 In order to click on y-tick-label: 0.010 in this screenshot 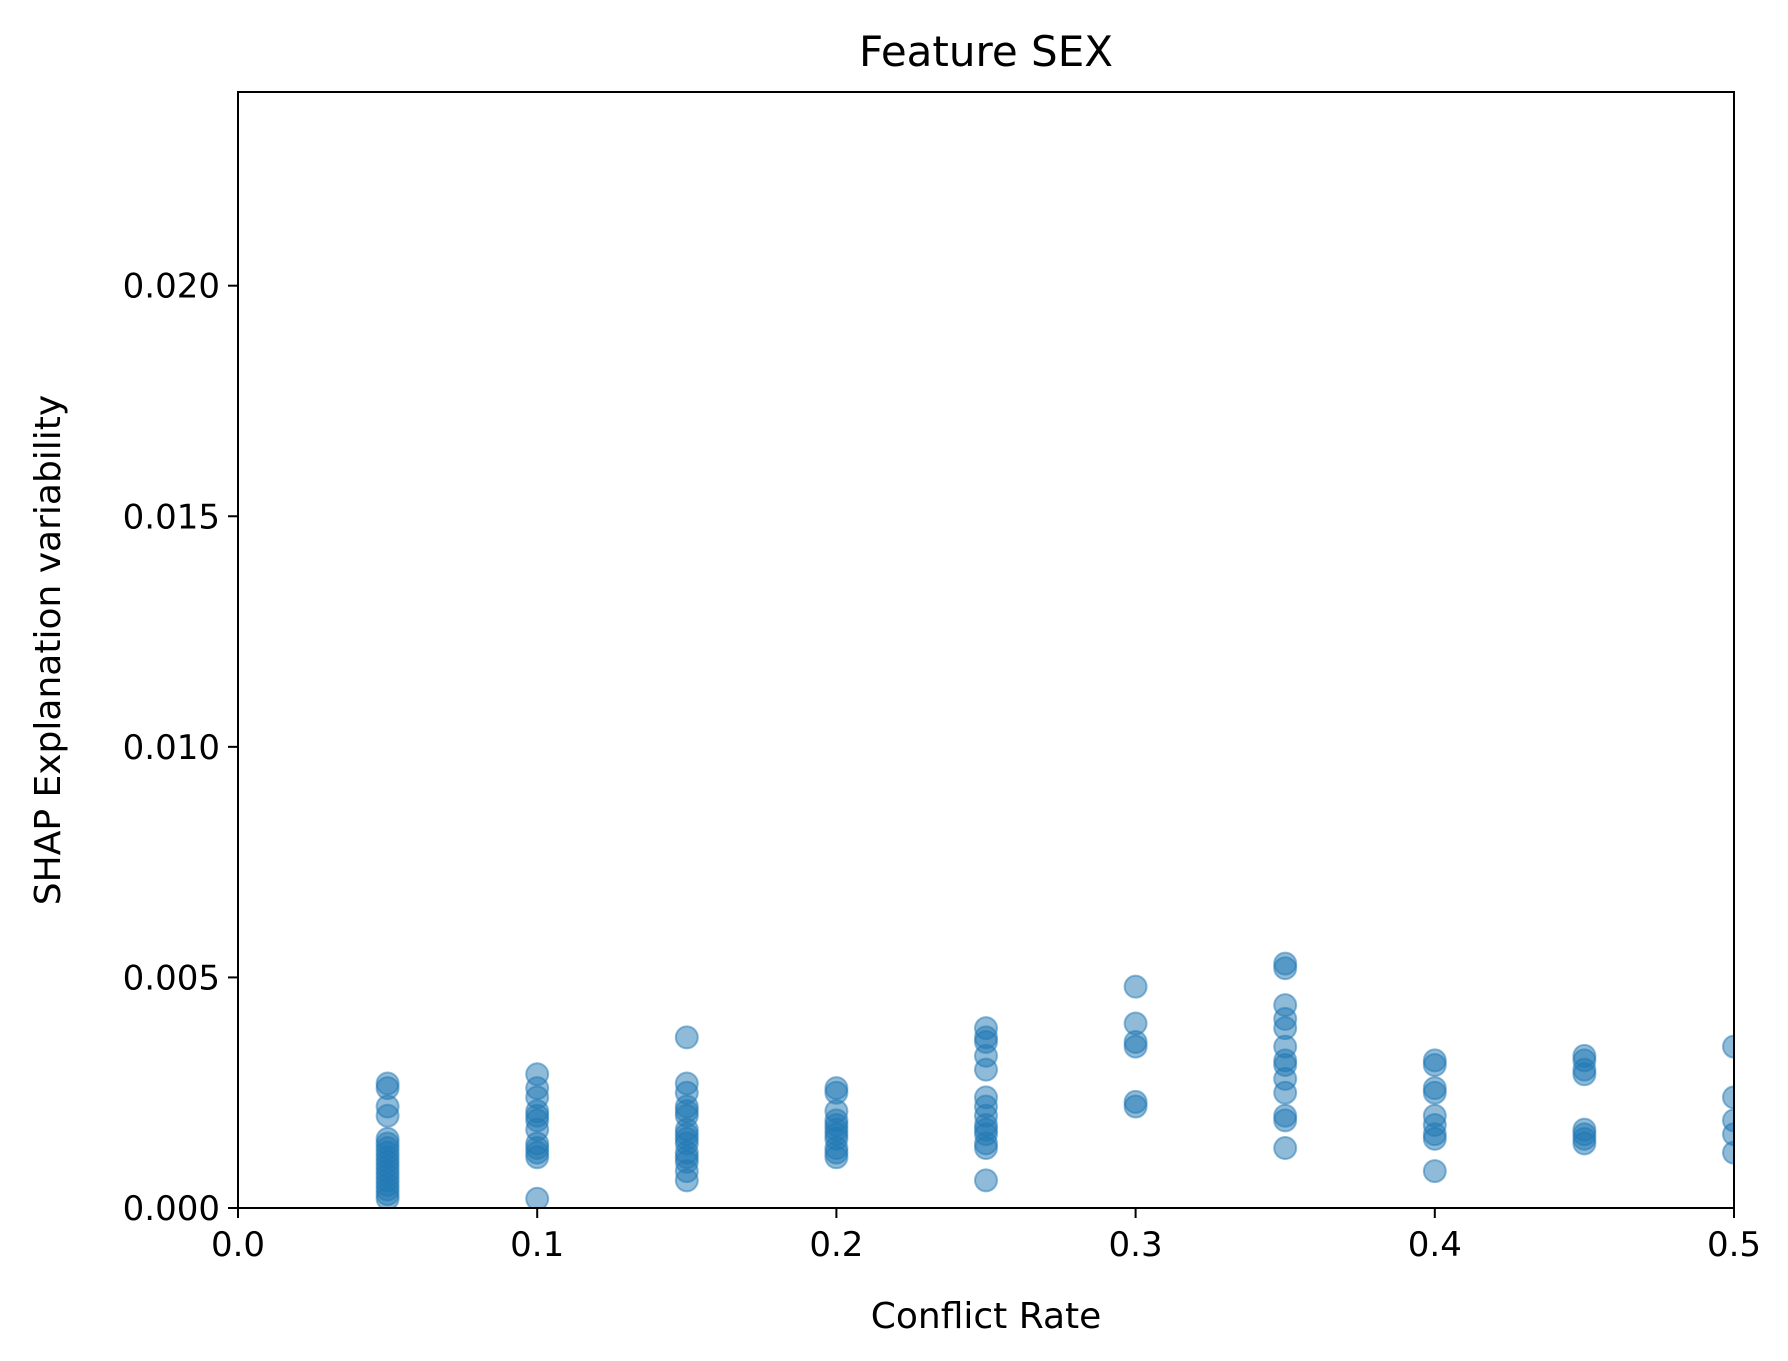, I will do `click(171, 748)`.